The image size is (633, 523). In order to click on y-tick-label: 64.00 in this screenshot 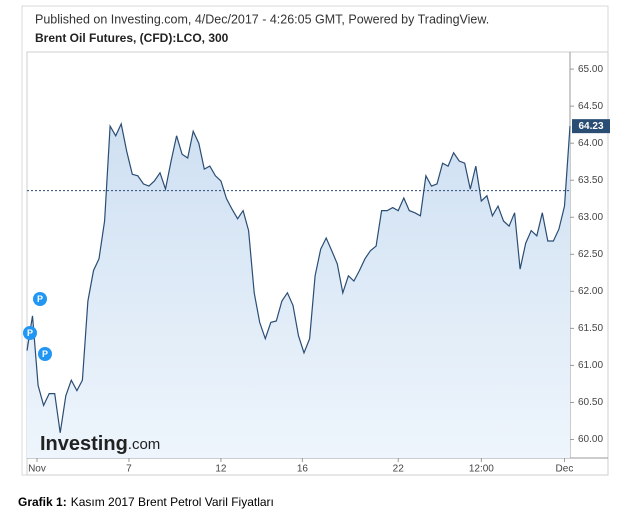, I will do `click(590, 143)`.